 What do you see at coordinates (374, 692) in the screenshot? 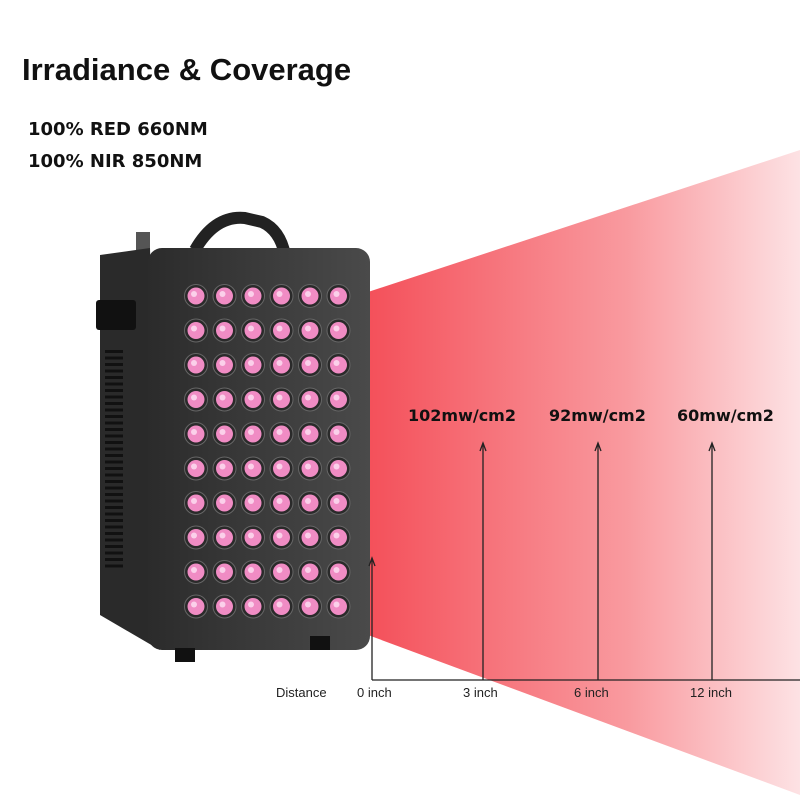
I see `distance-mark: 0 inch` at bounding box center [374, 692].